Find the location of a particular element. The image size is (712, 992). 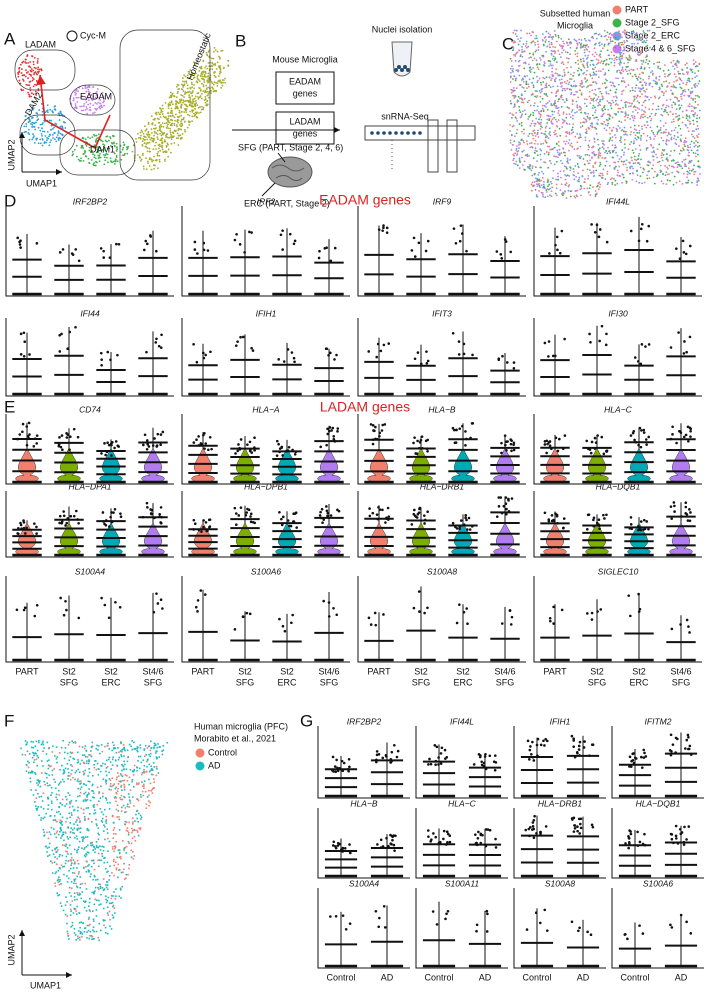

label: EADAM genes is located at coordinates (365, 200).